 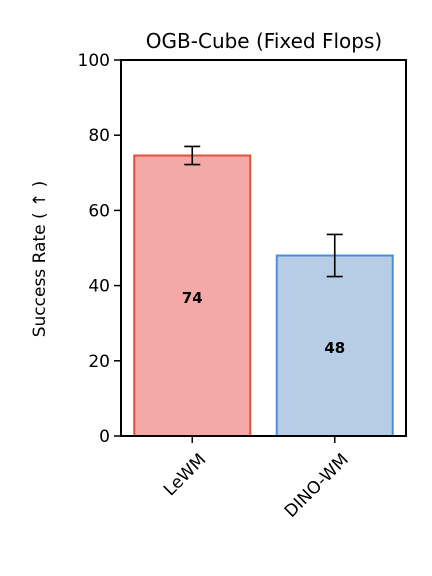 What do you see at coordinates (334, 255) in the screenshot?
I see `error-bar-dino-wm` at bounding box center [334, 255].